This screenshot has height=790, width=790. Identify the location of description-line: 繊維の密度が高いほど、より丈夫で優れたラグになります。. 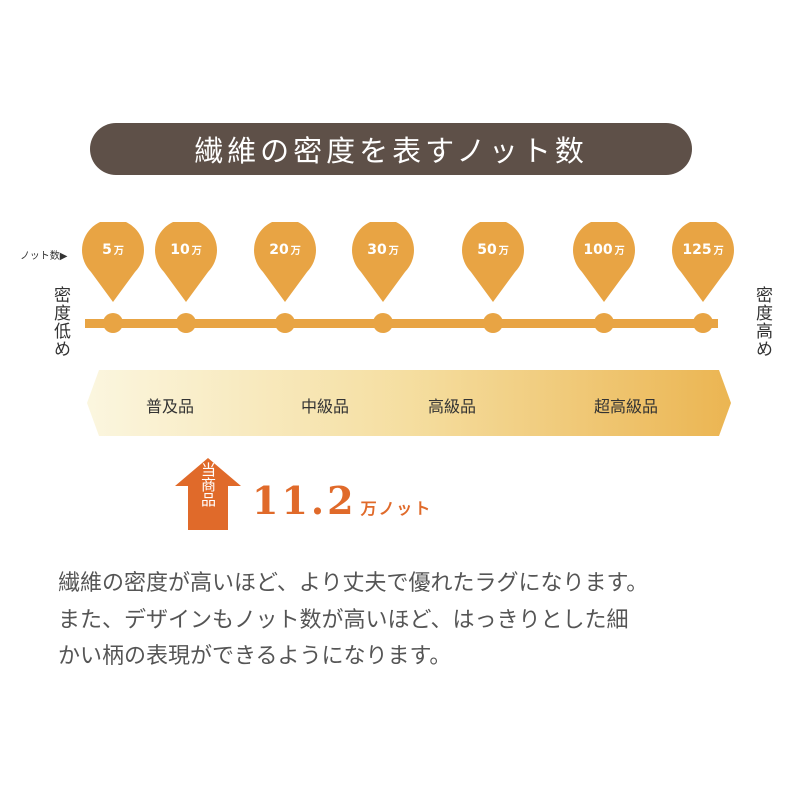
(353, 583).